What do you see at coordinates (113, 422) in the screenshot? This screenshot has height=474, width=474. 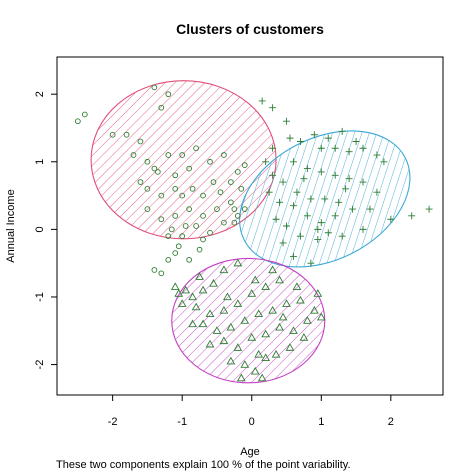 I see `x-tick-label: -2` at bounding box center [113, 422].